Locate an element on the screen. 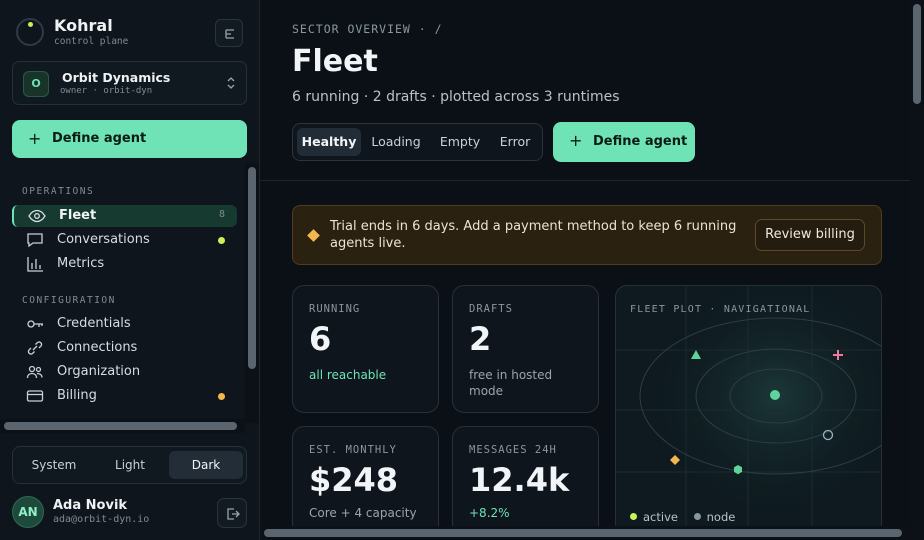  sidebar-item-label: Fleet is located at coordinates (78, 215).